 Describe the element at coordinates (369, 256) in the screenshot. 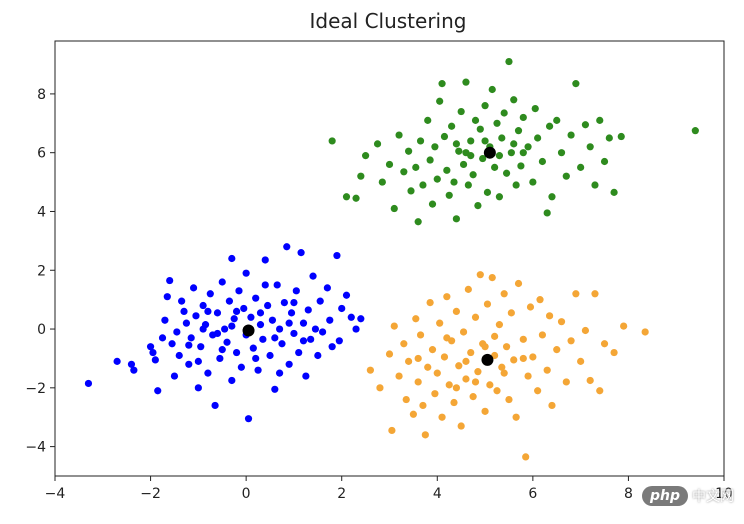

I see `cluster-centers` at that location.